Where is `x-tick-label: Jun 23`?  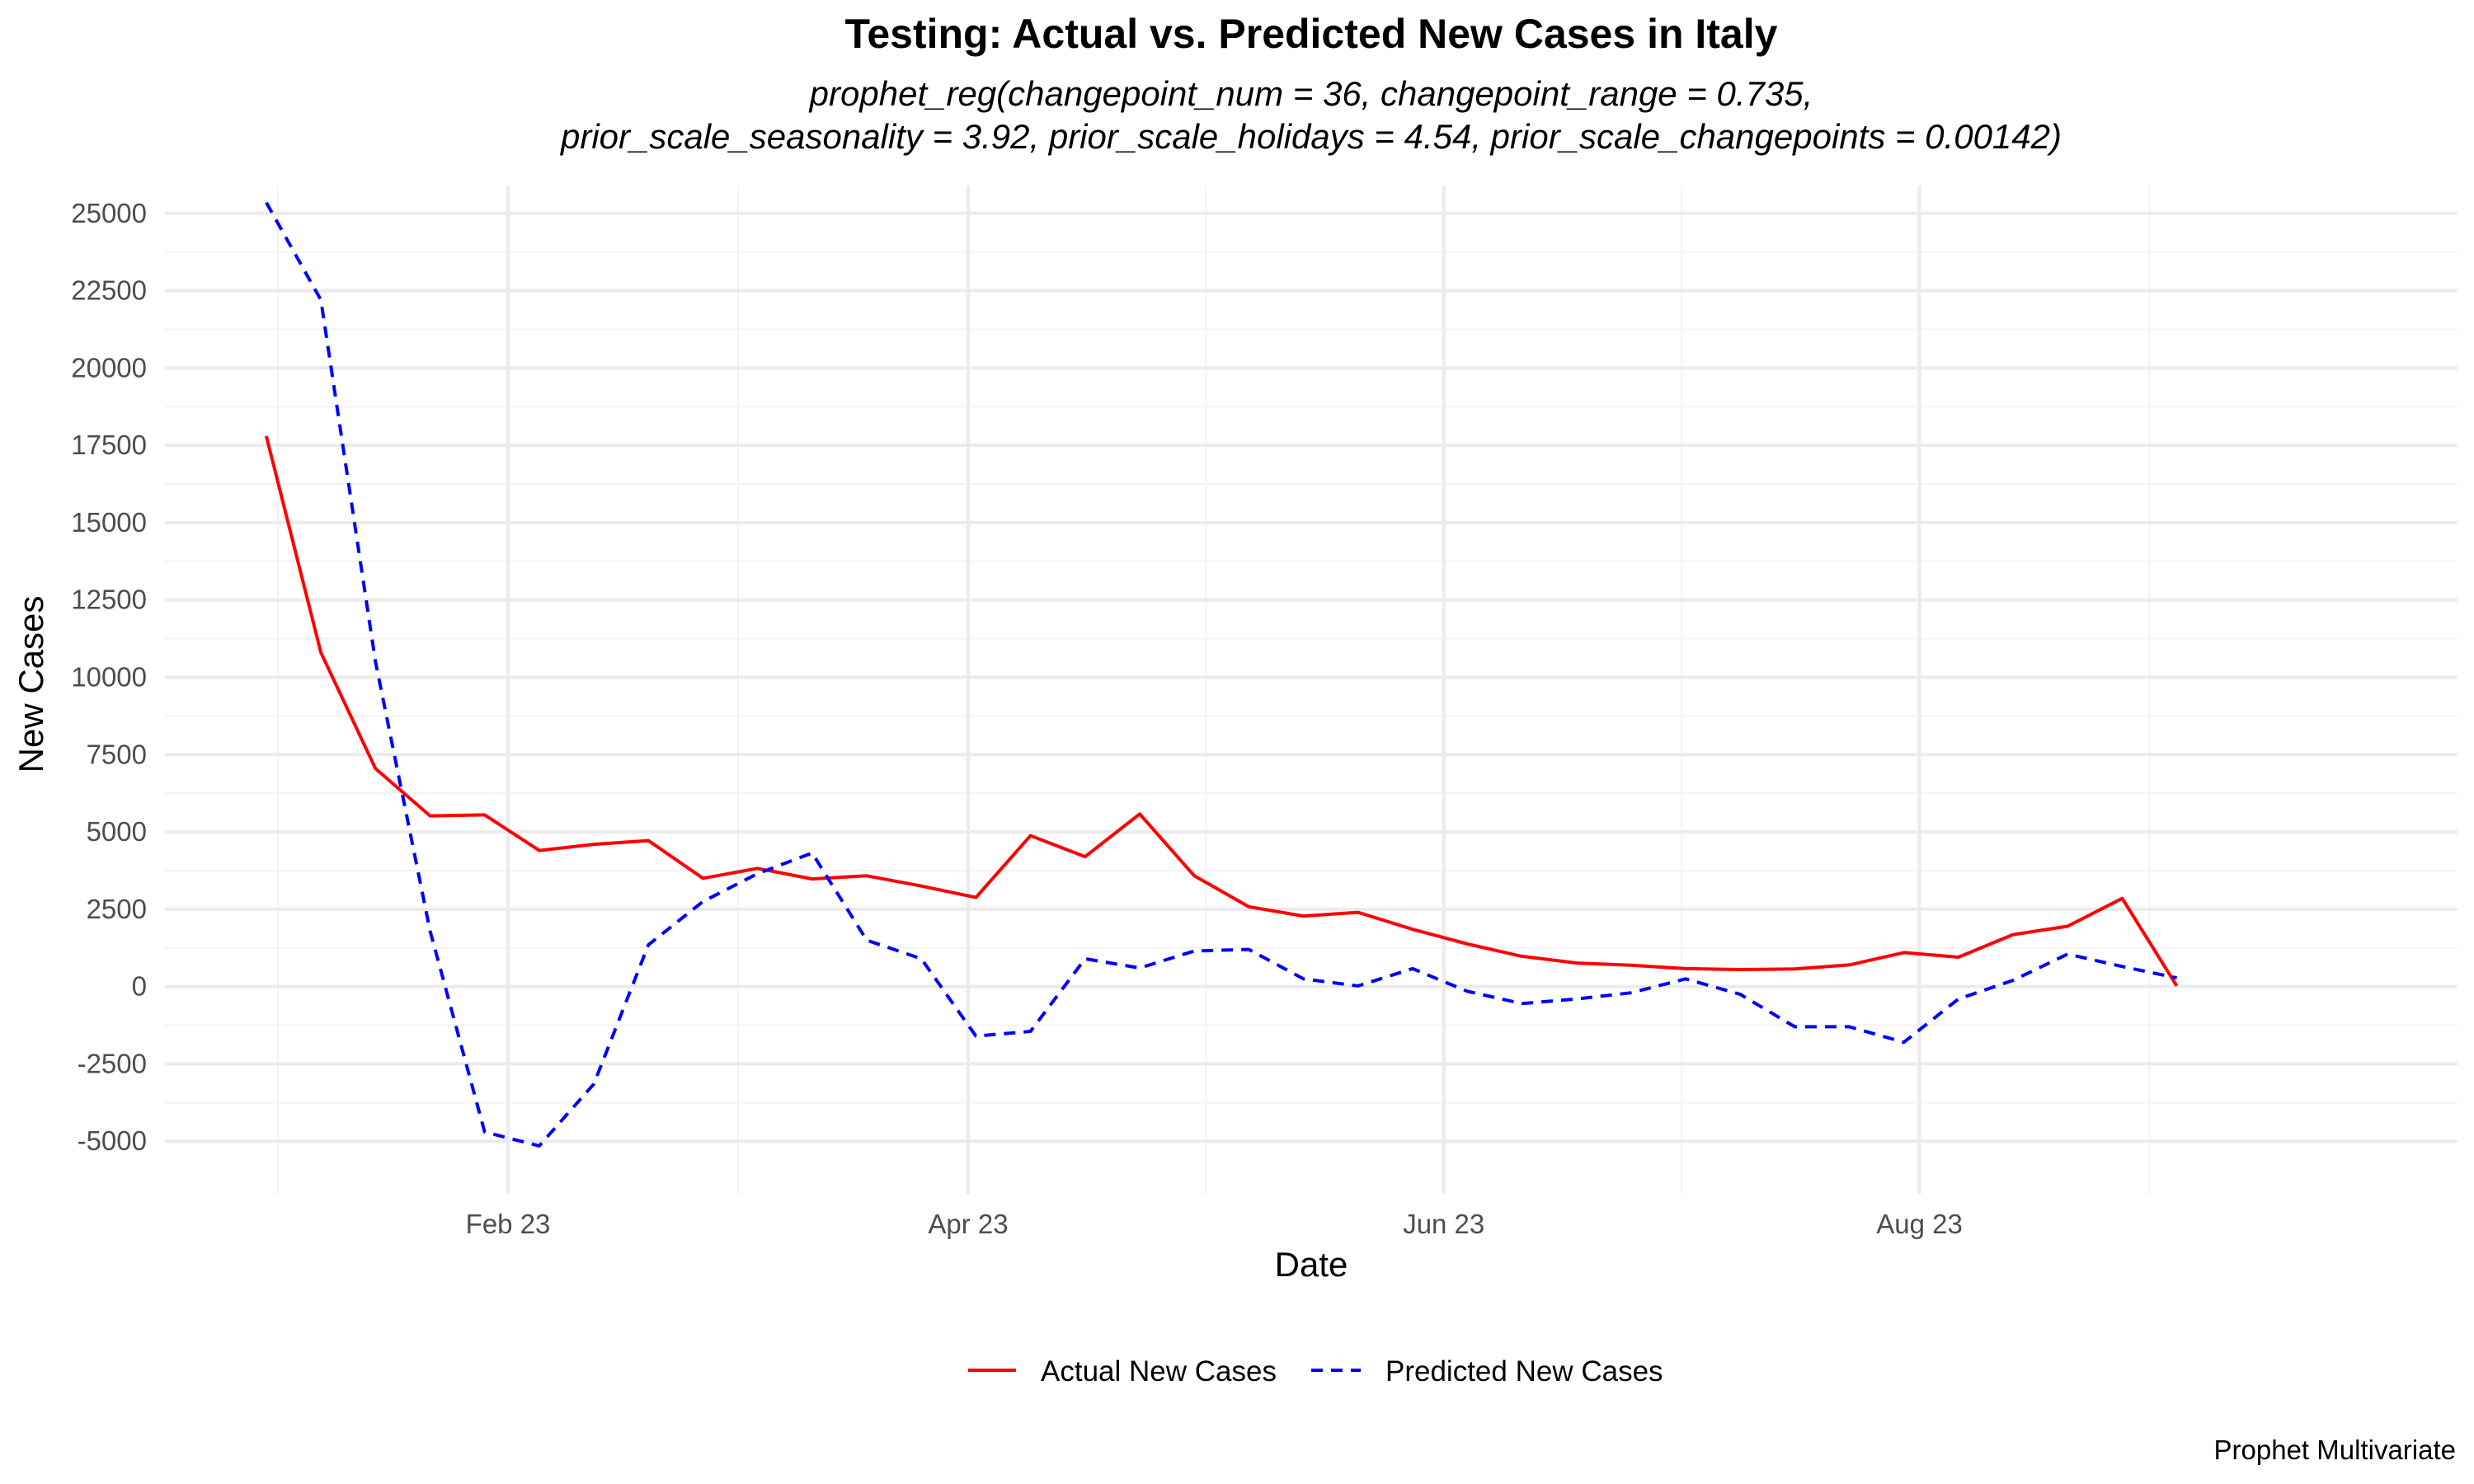 x-tick-label: Jun 23 is located at coordinates (1443, 1224).